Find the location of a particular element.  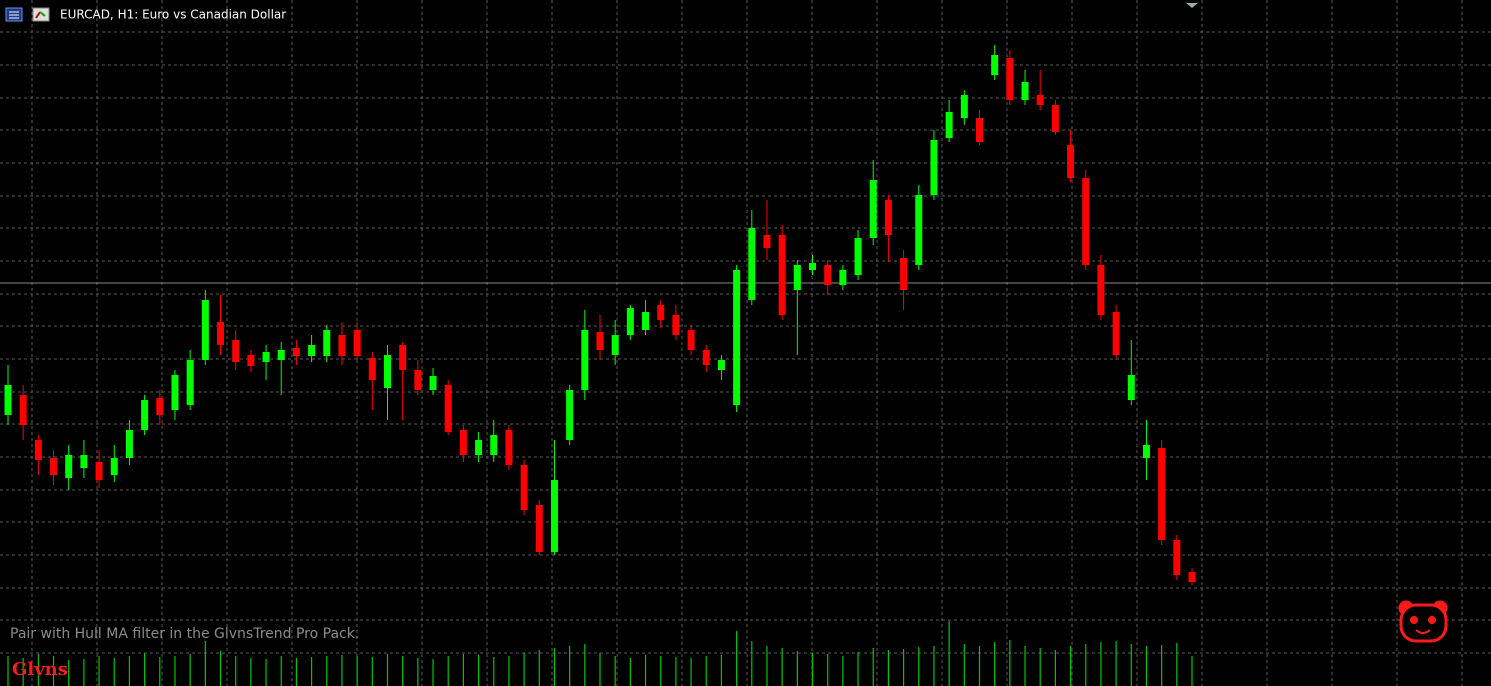

logo-text: Glvns is located at coordinates (40, 669).